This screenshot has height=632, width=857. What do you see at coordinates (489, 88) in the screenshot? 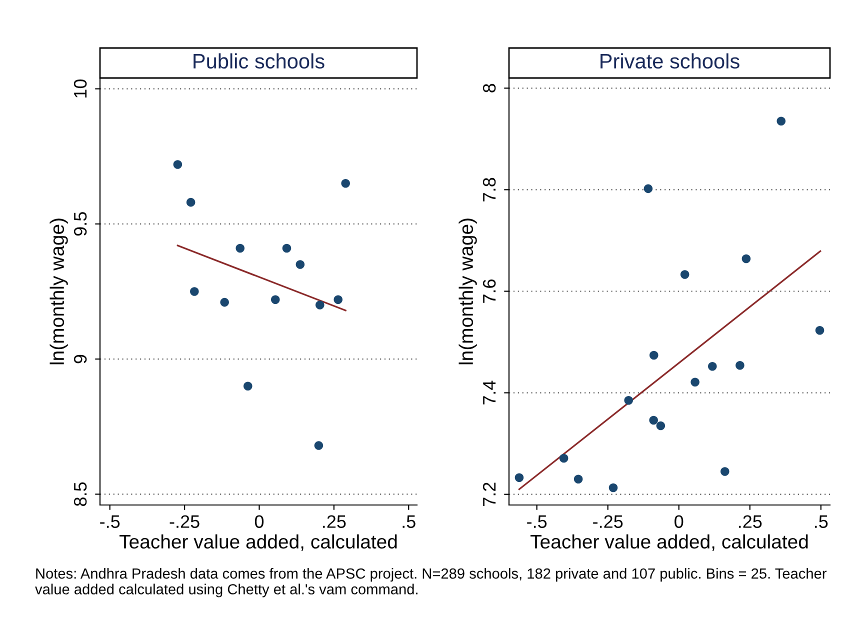
I see `y-tick-label: 8` at bounding box center [489, 88].